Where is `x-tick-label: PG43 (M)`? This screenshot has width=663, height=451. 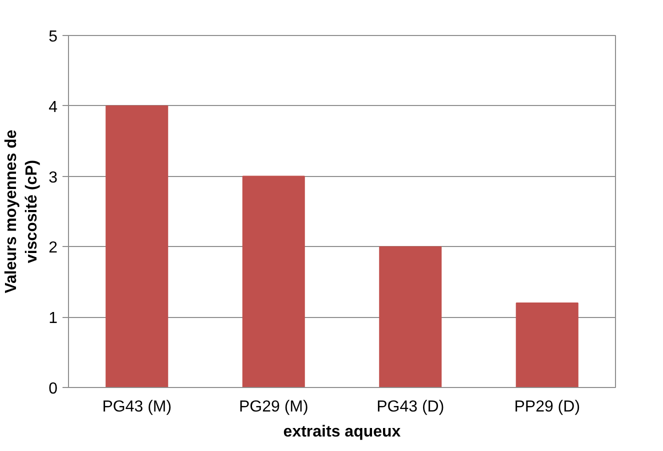 x-tick-label: PG43 (M) is located at coordinates (137, 407).